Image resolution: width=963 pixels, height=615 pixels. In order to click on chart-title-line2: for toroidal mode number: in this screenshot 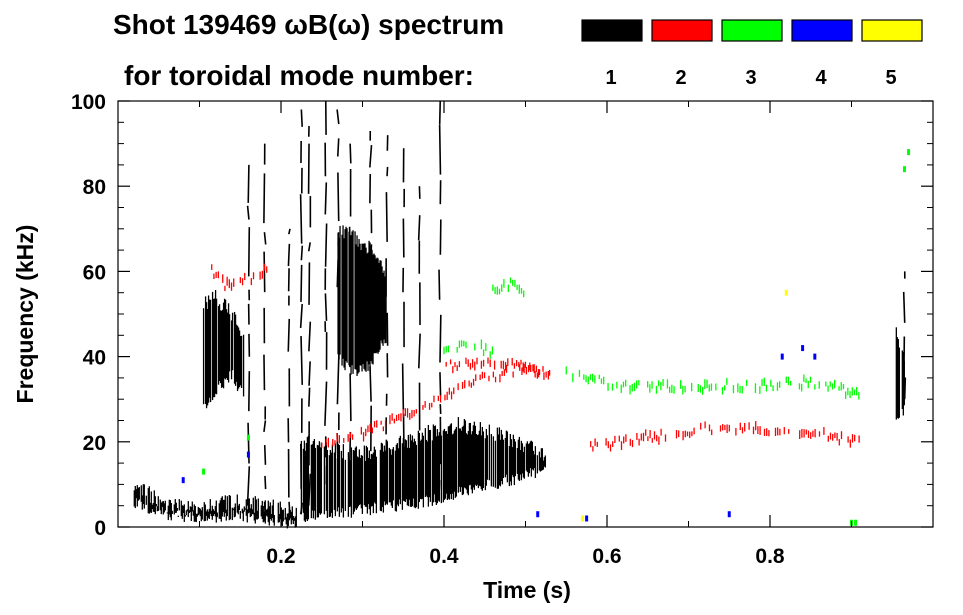, I will do `click(299, 75)`.